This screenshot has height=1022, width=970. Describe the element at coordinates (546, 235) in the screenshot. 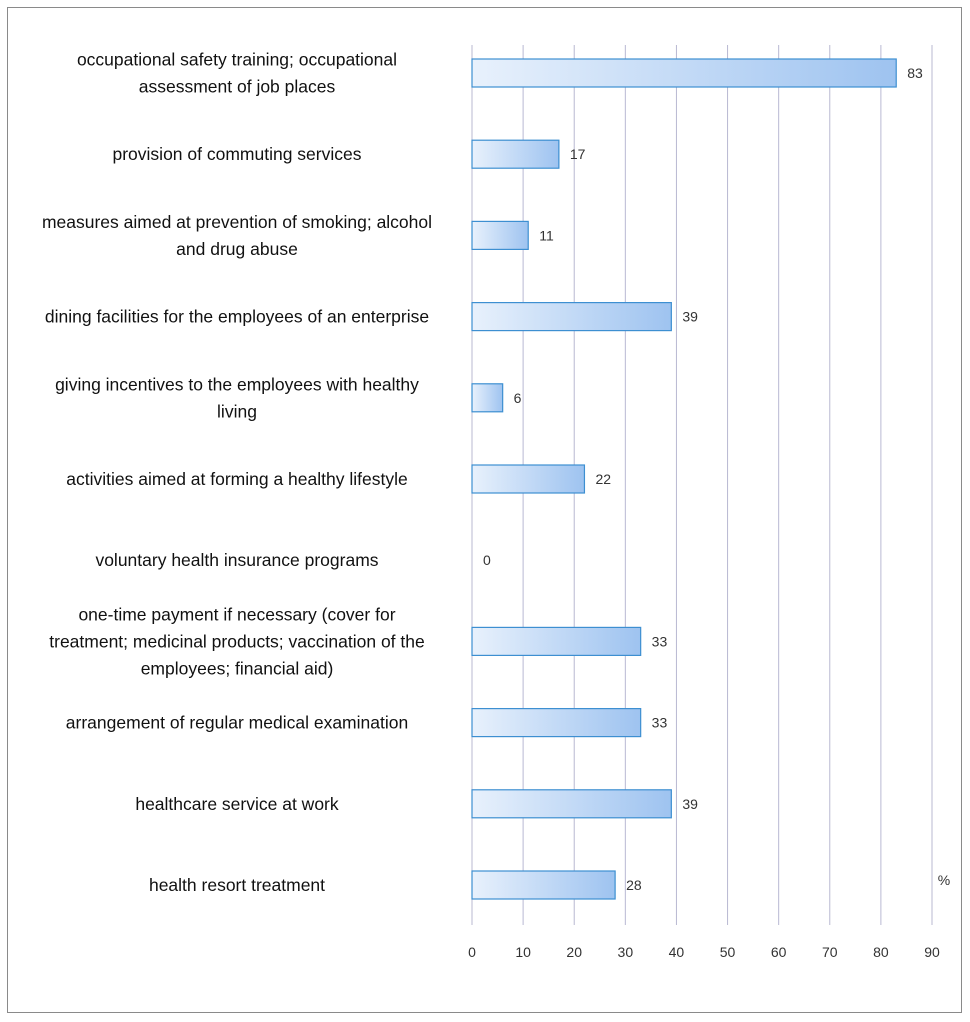

I see `data-label: 11` at that location.